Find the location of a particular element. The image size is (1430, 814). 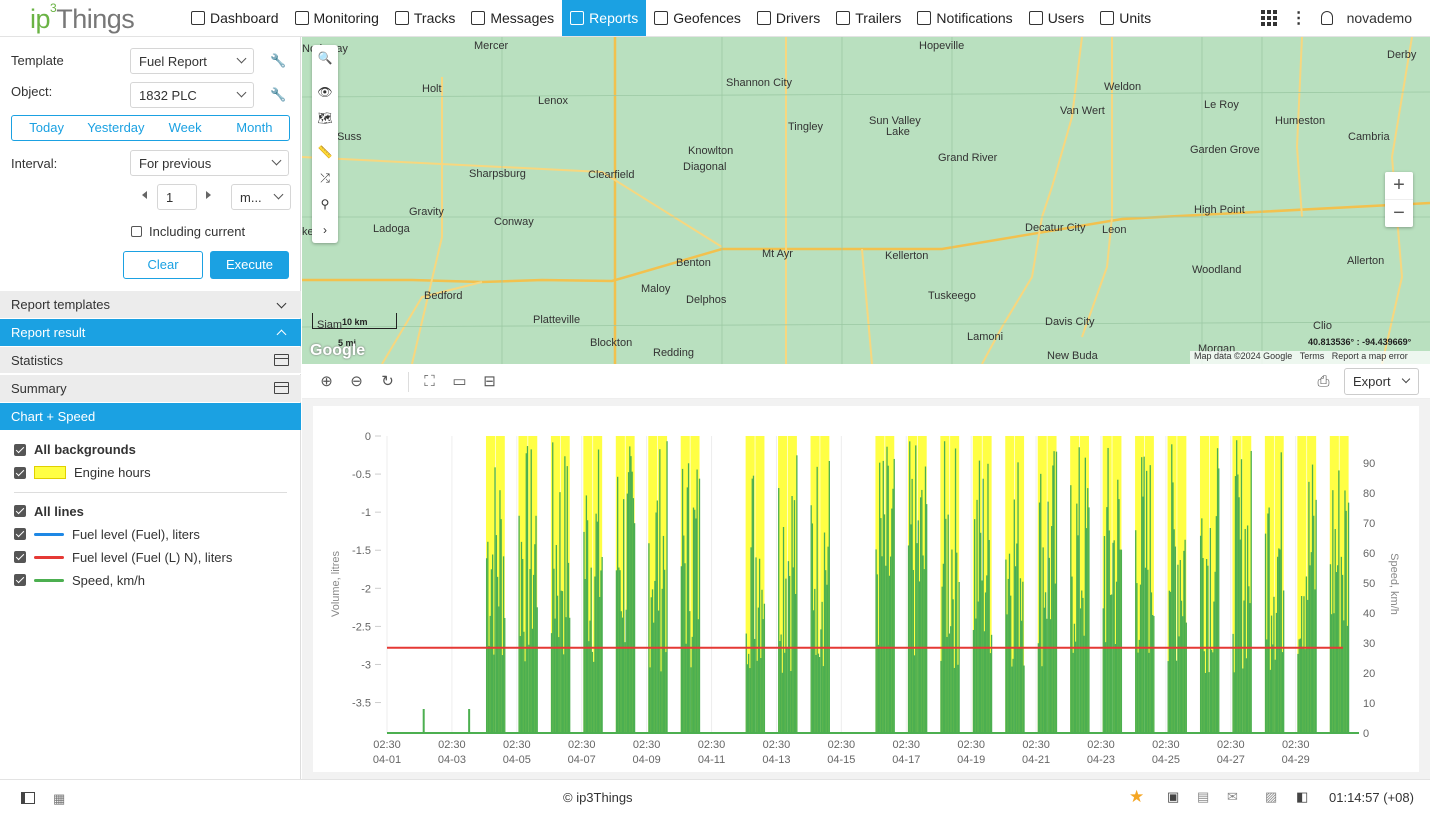

mail-icon: ✉ is located at coordinates (1232, 796).